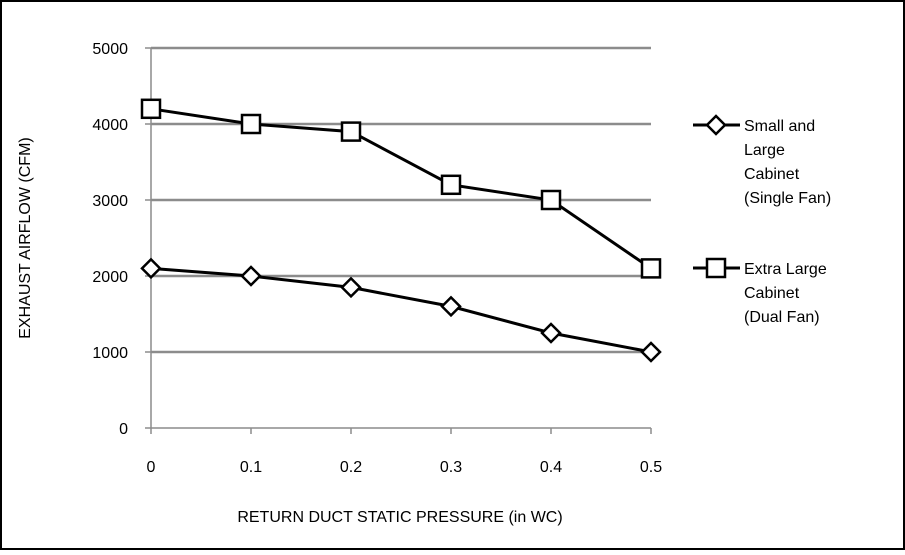 The width and height of the screenshot is (905, 555). Describe the element at coordinates (782, 317) in the screenshot. I see `legend-label: (Dual Fan)` at that location.